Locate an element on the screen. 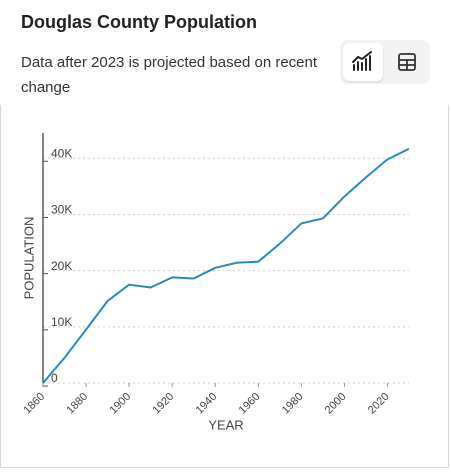  y-tick-label: 30K is located at coordinates (61, 210).